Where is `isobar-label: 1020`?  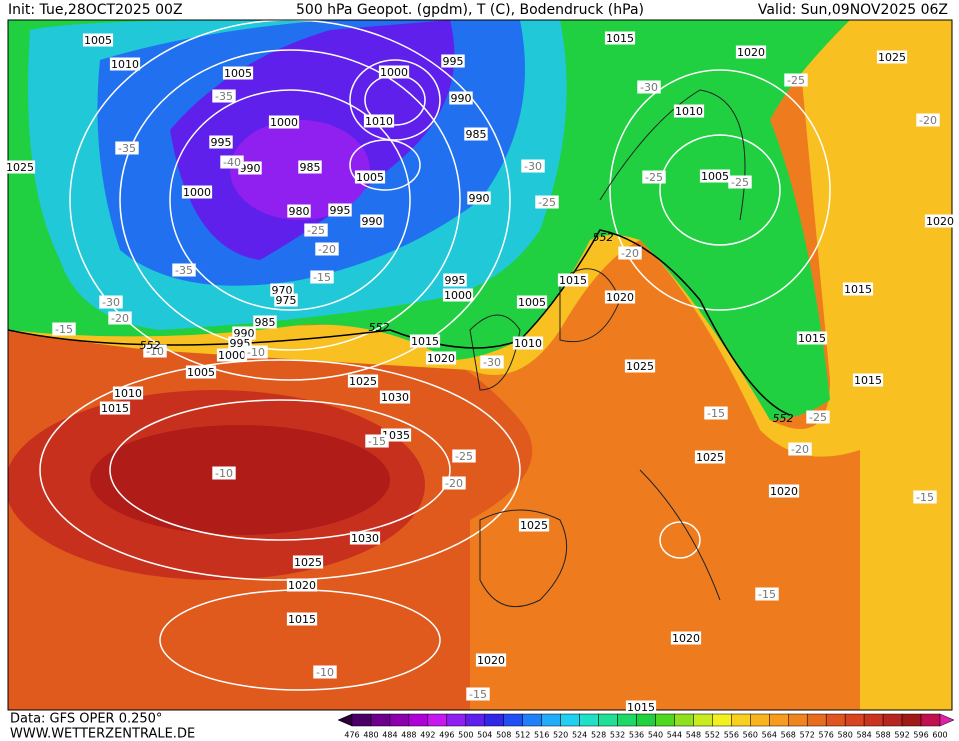 isobar-label: 1020 is located at coordinates (751, 52).